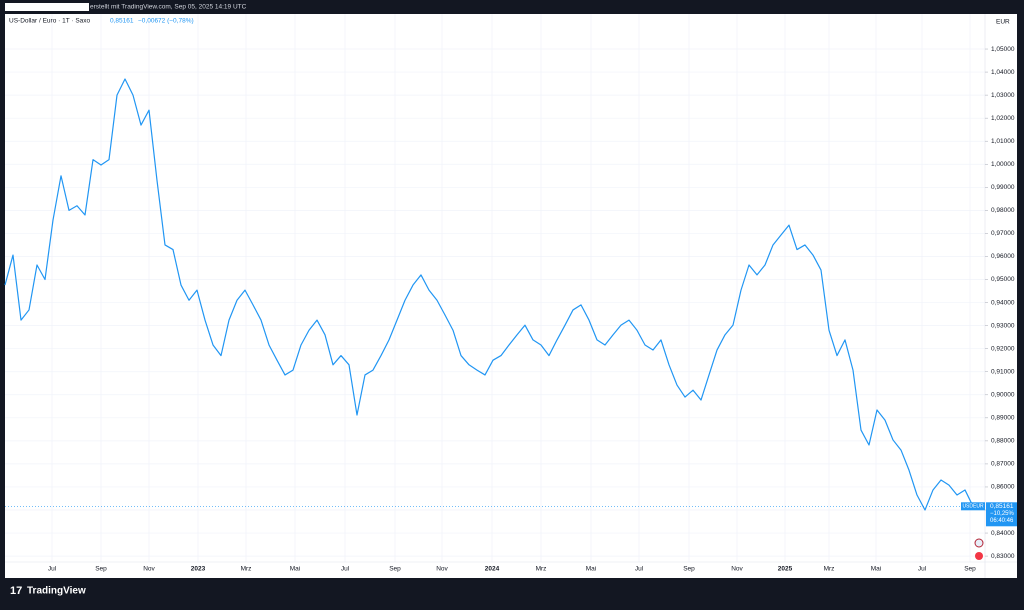  Describe the element at coordinates (1003, 279) in the screenshot. I see `y-tick-label: 0,95000` at that location.